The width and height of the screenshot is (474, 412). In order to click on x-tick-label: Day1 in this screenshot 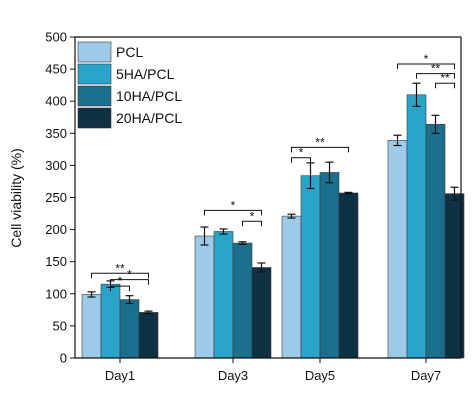, I will do `click(120, 375)`.